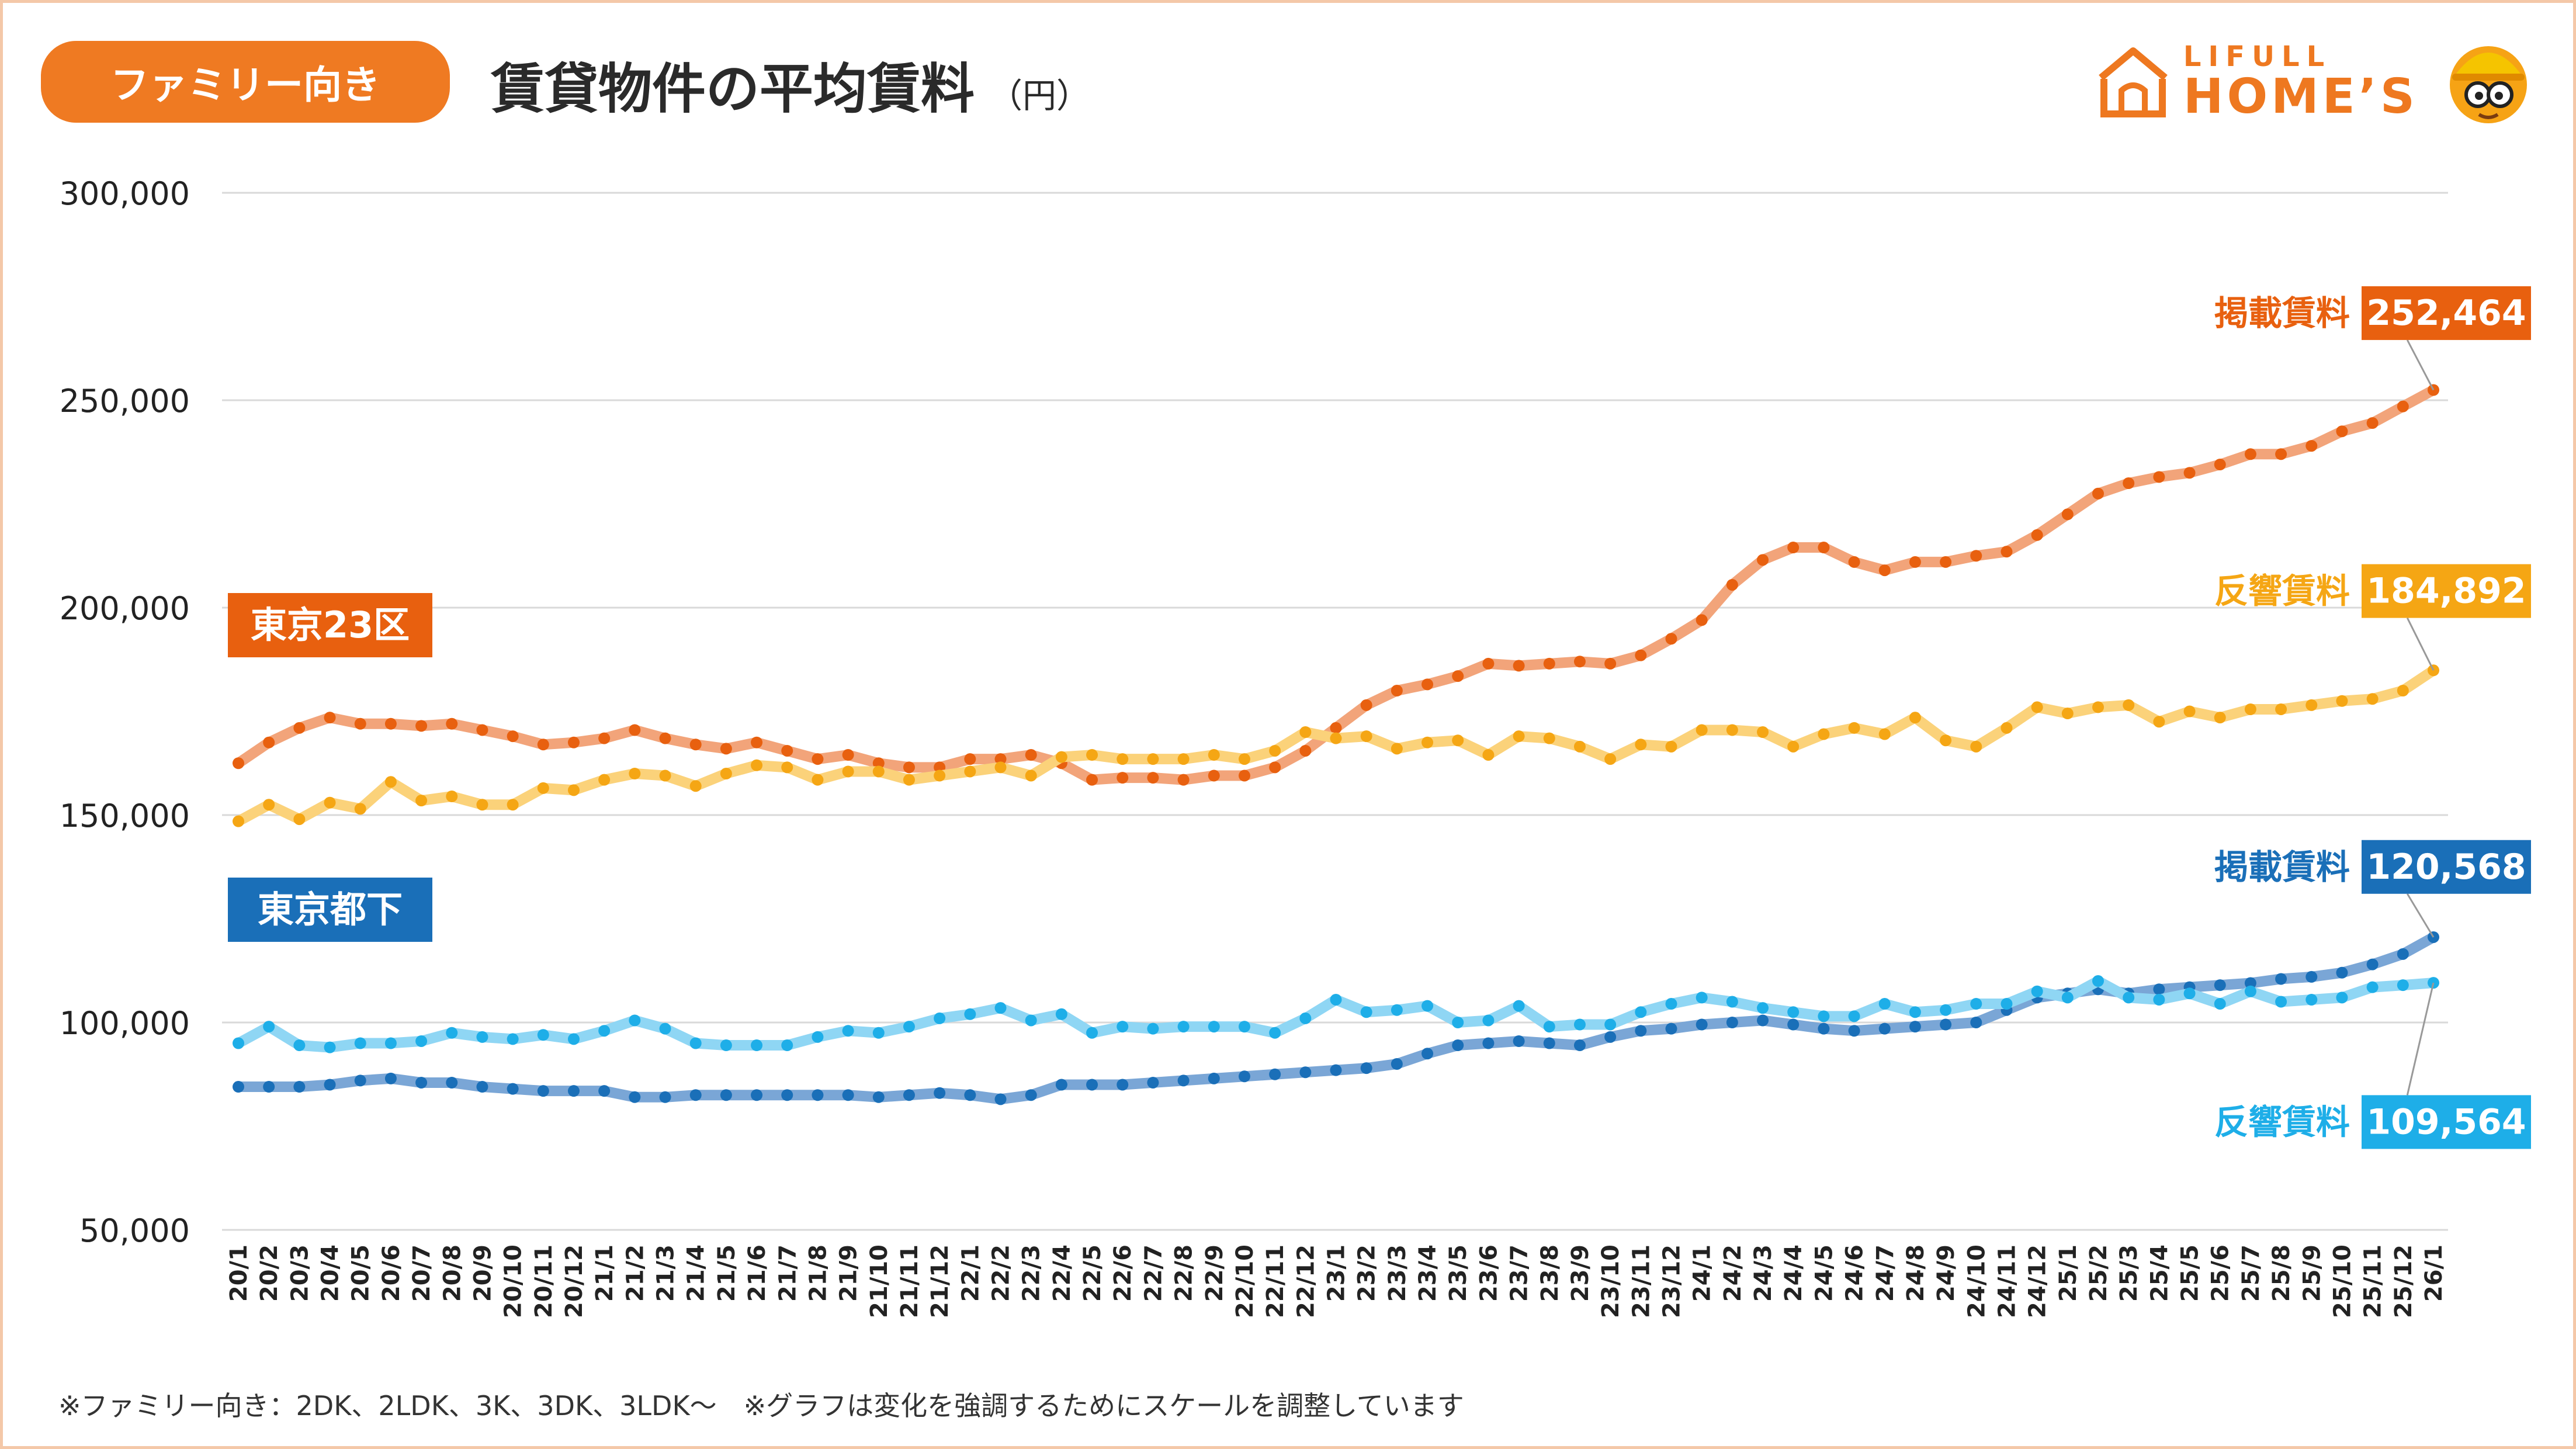  I want to click on mascot-icon, so click(2489, 84).